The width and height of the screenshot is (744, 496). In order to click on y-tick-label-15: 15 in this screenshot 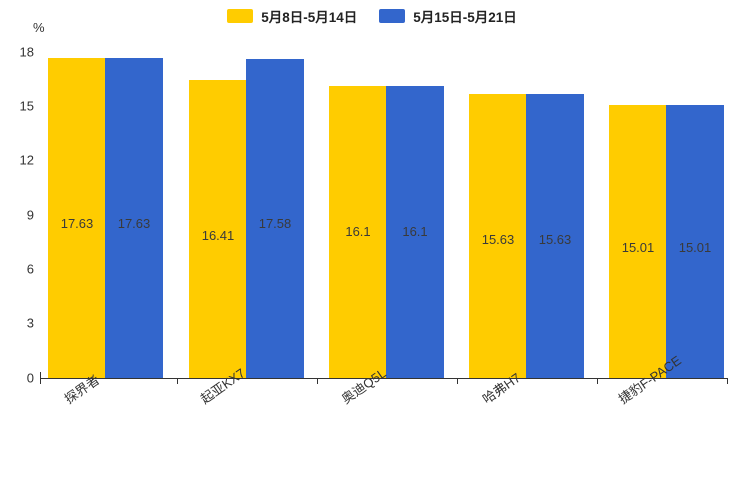, I will do `click(26, 106)`.